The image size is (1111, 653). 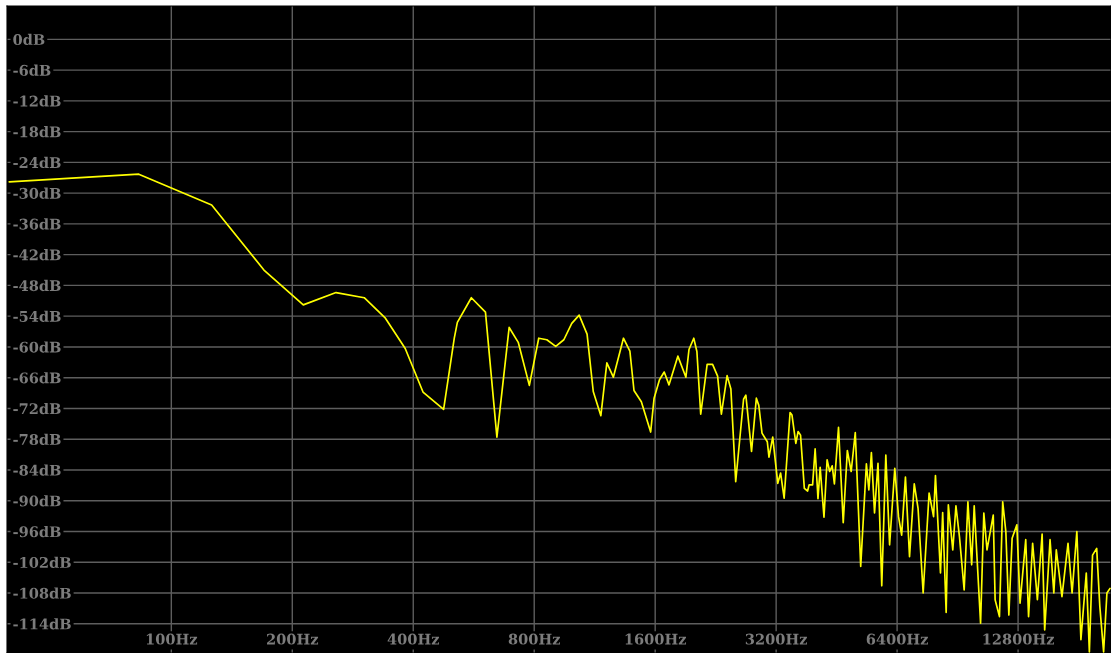 I want to click on y-tick-label: -96dB, so click(x=37, y=531).